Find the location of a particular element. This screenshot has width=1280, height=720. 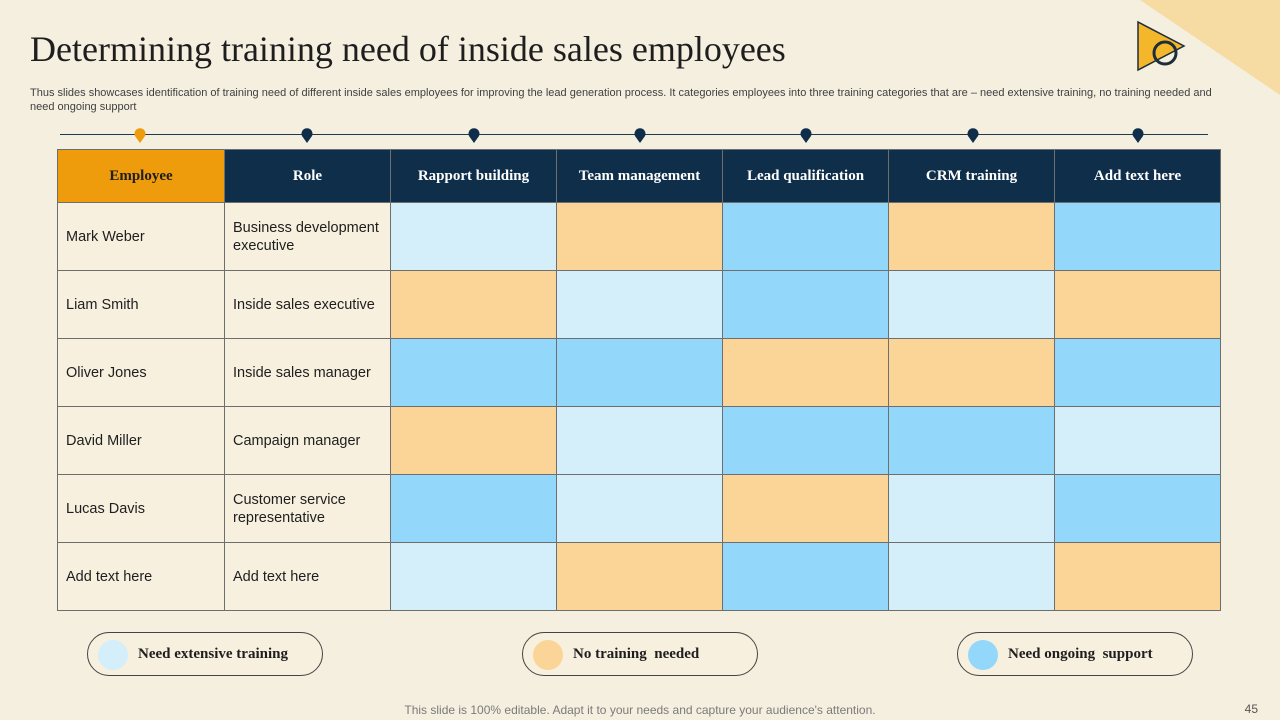

header-timeline is located at coordinates (634, 137).